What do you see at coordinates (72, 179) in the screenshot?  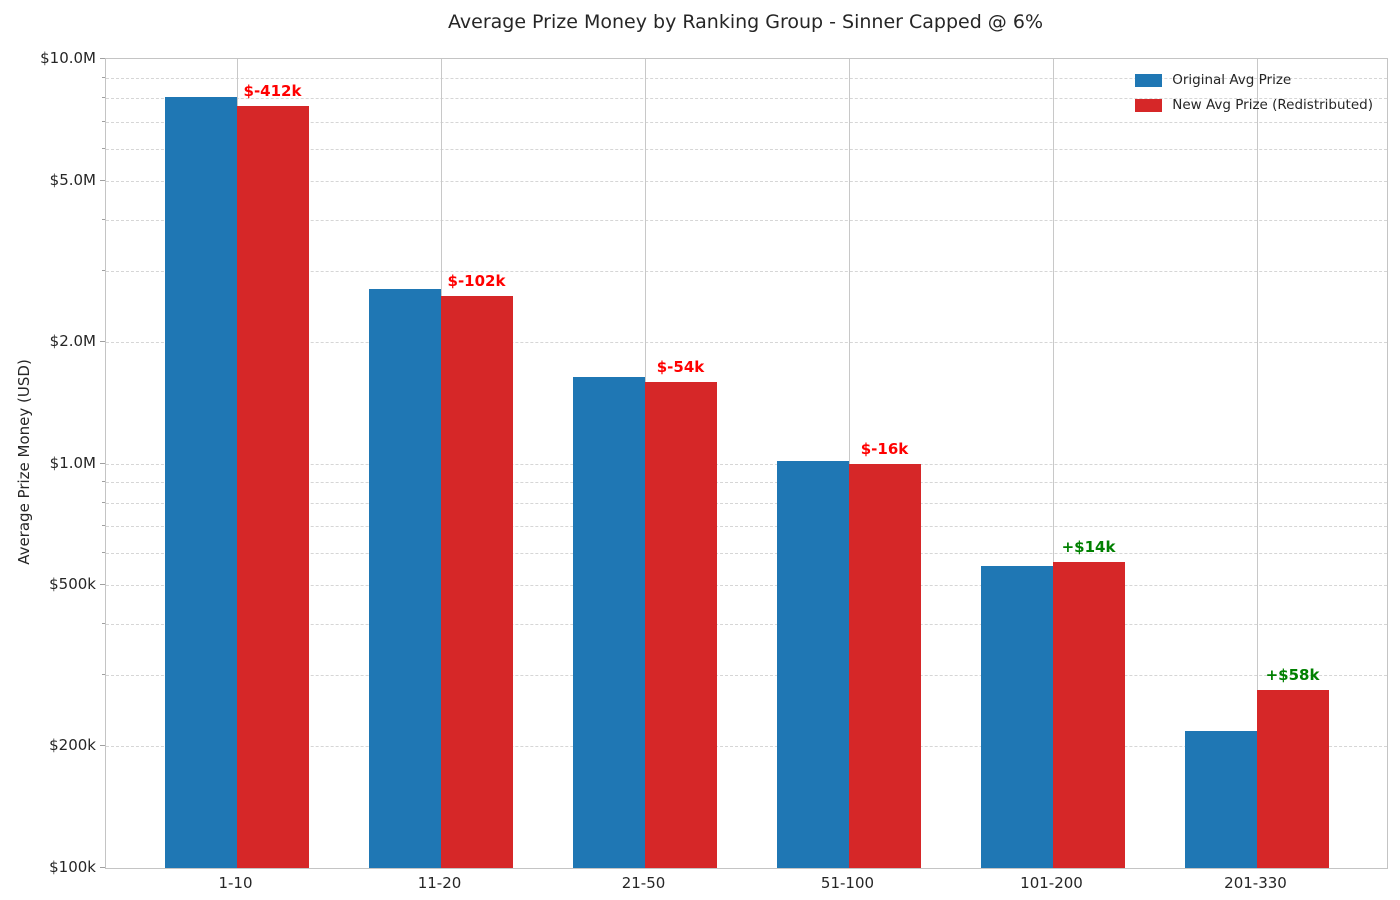 I see `y-tick-label: $5.0M` at bounding box center [72, 179].